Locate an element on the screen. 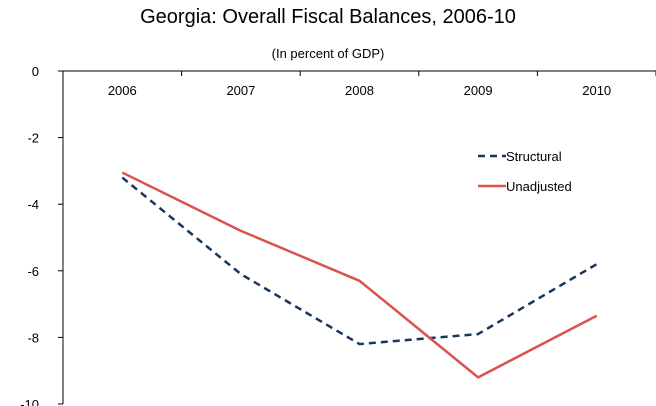 Image resolution: width=656 pixels, height=406 pixels. y-tick-label: -2 is located at coordinates (33, 138).